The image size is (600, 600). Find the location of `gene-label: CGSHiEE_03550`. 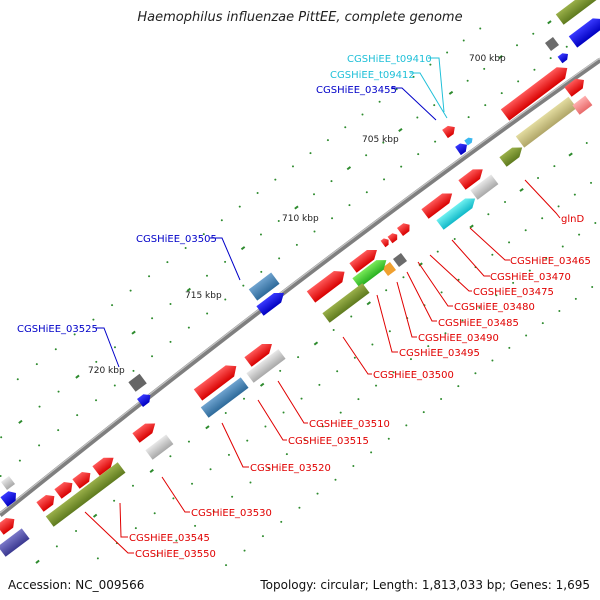

gene-label: CGSHiEE_03550 is located at coordinates (175, 554).